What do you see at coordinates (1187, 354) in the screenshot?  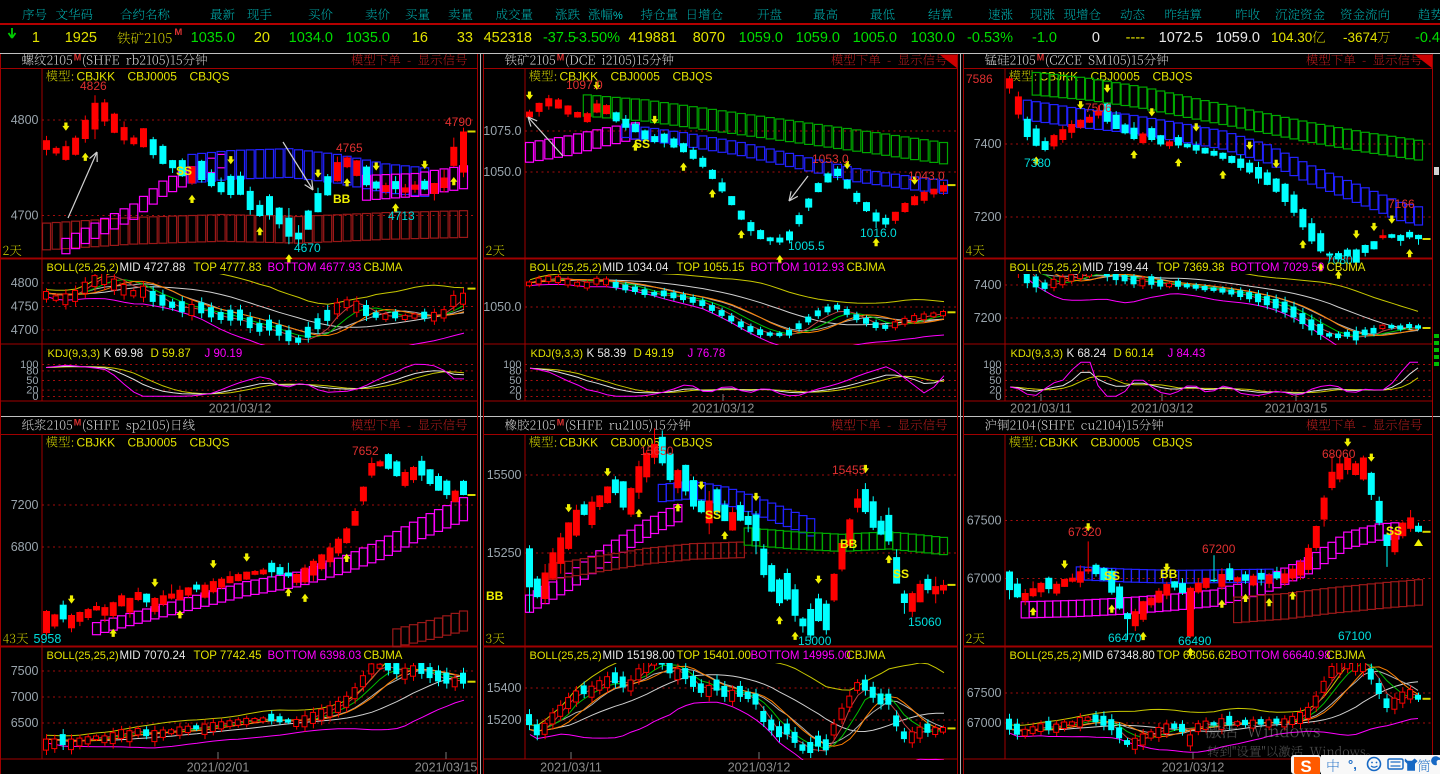 I see `svg-text: J 84.43` at bounding box center [1187, 354].